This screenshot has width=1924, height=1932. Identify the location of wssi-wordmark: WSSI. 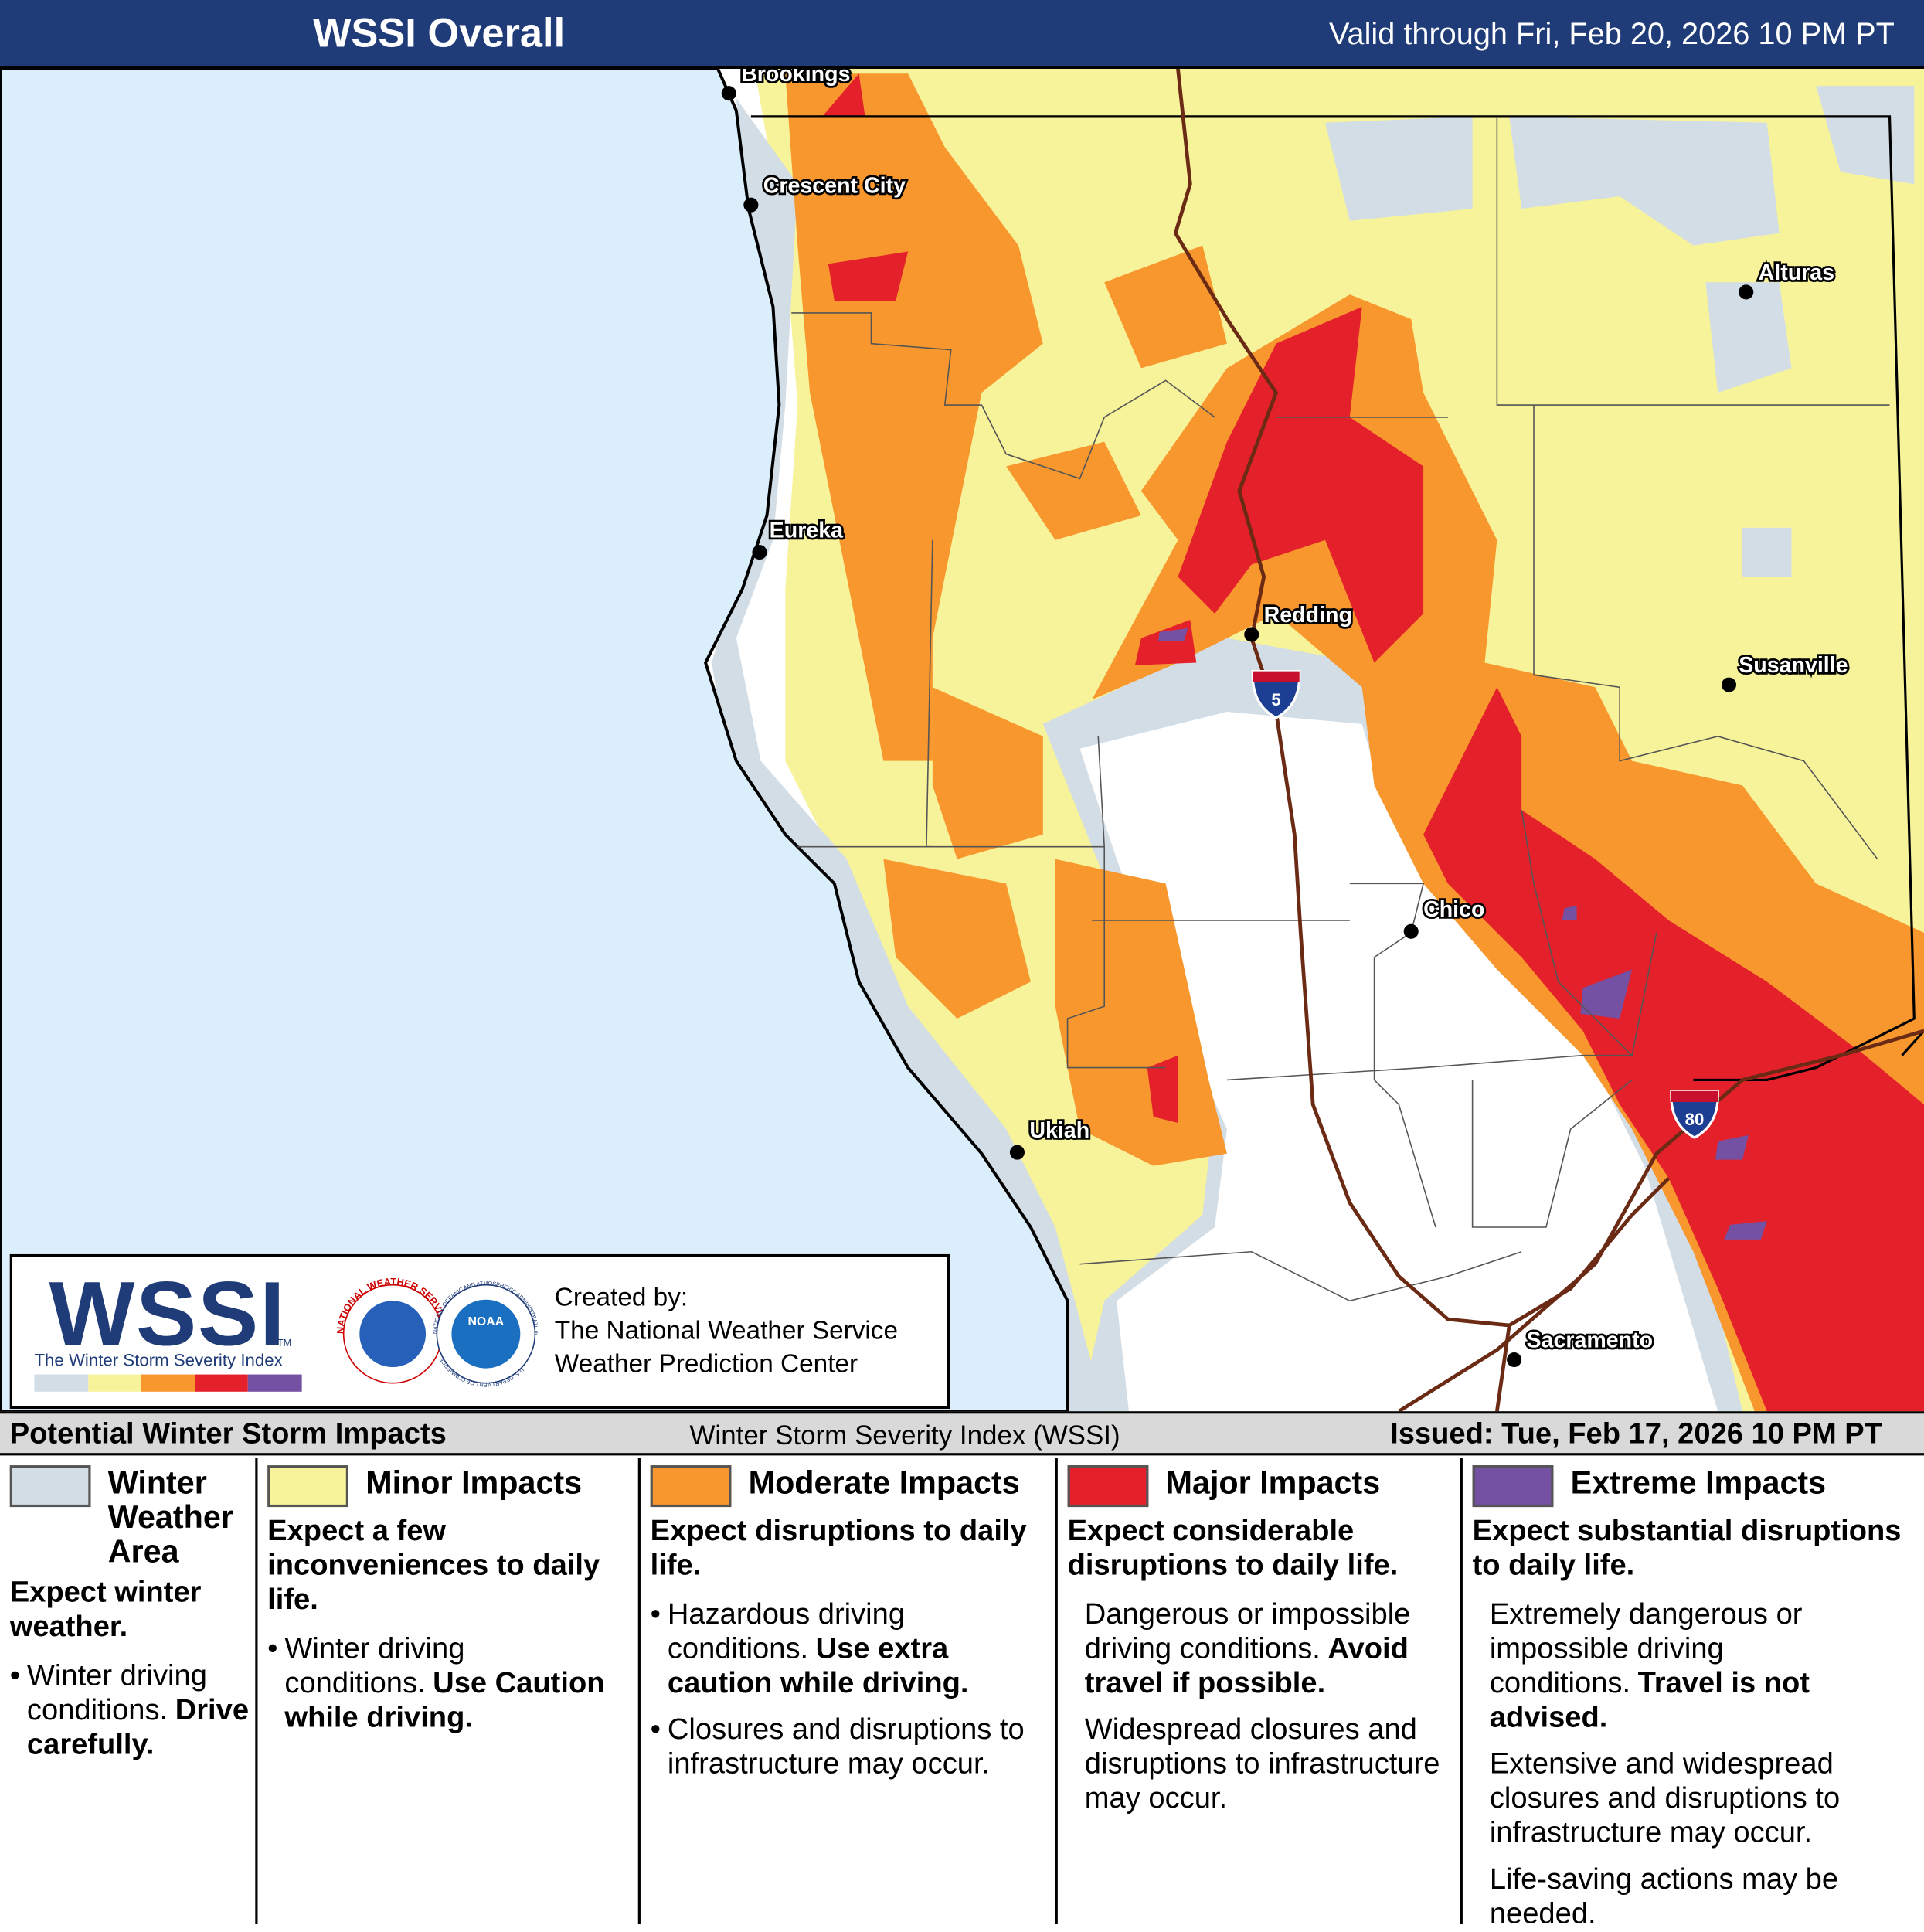
(168, 1314).